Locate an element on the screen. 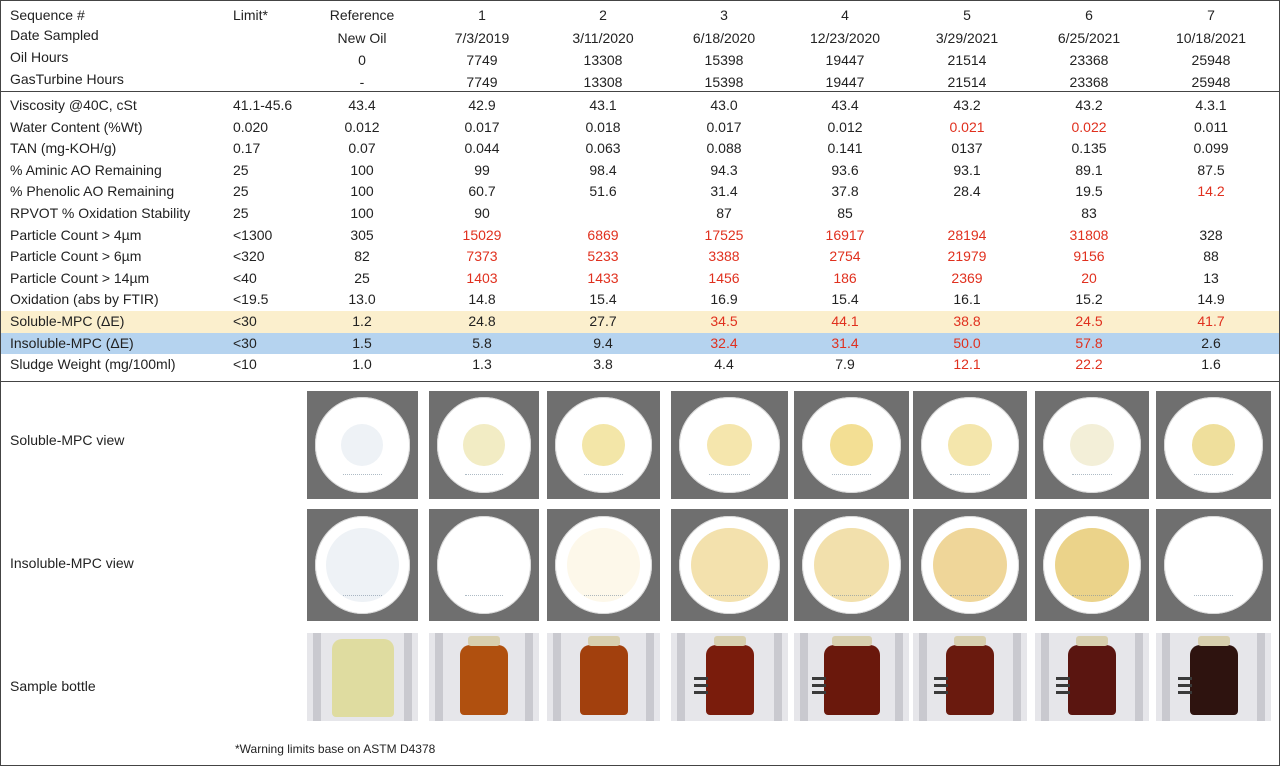 Image resolution: width=1280 pixels, height=766 pixels. header-sequence-7: 7 is located at coordinates (1211, 15).